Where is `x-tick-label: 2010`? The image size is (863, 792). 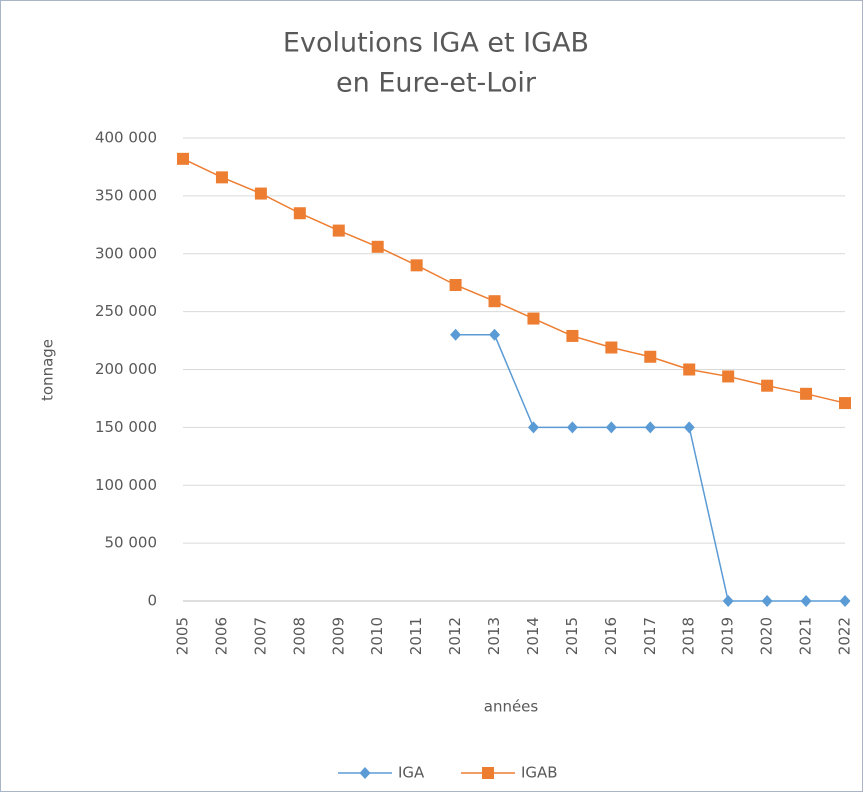 x-tick-label: 2010 is located at coordinates (377, 636).